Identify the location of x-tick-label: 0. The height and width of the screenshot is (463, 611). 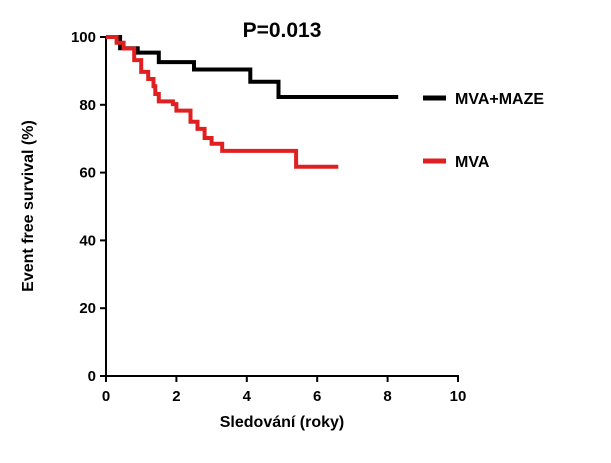
(106, 396).